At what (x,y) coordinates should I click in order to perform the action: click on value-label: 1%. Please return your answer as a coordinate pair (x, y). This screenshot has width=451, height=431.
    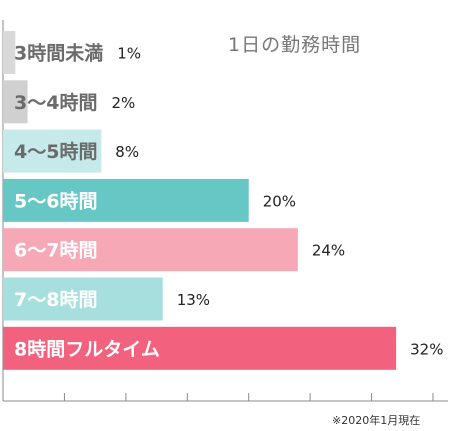
    Looking at the image, I should click on (129, 54).